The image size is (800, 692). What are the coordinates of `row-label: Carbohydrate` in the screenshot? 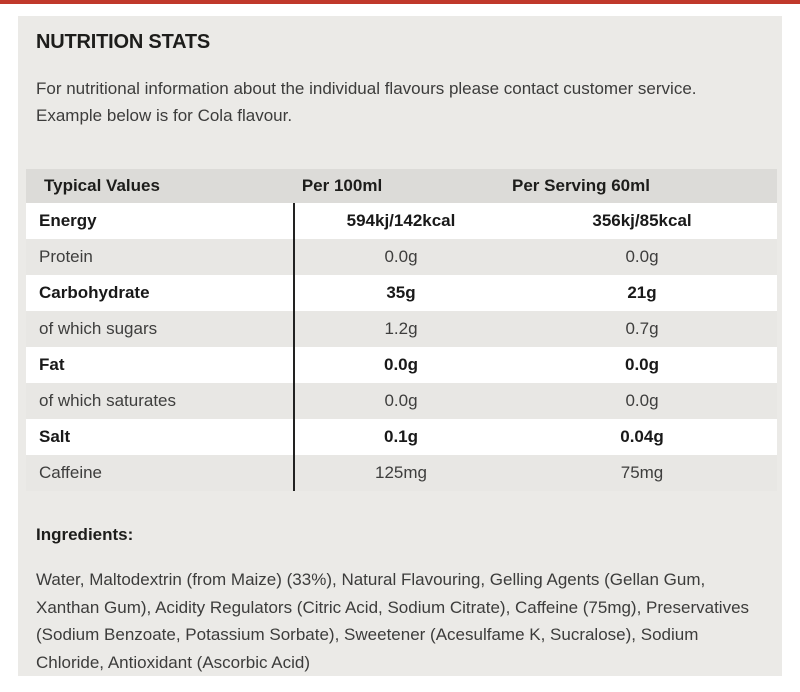 It's located at (94, 292).